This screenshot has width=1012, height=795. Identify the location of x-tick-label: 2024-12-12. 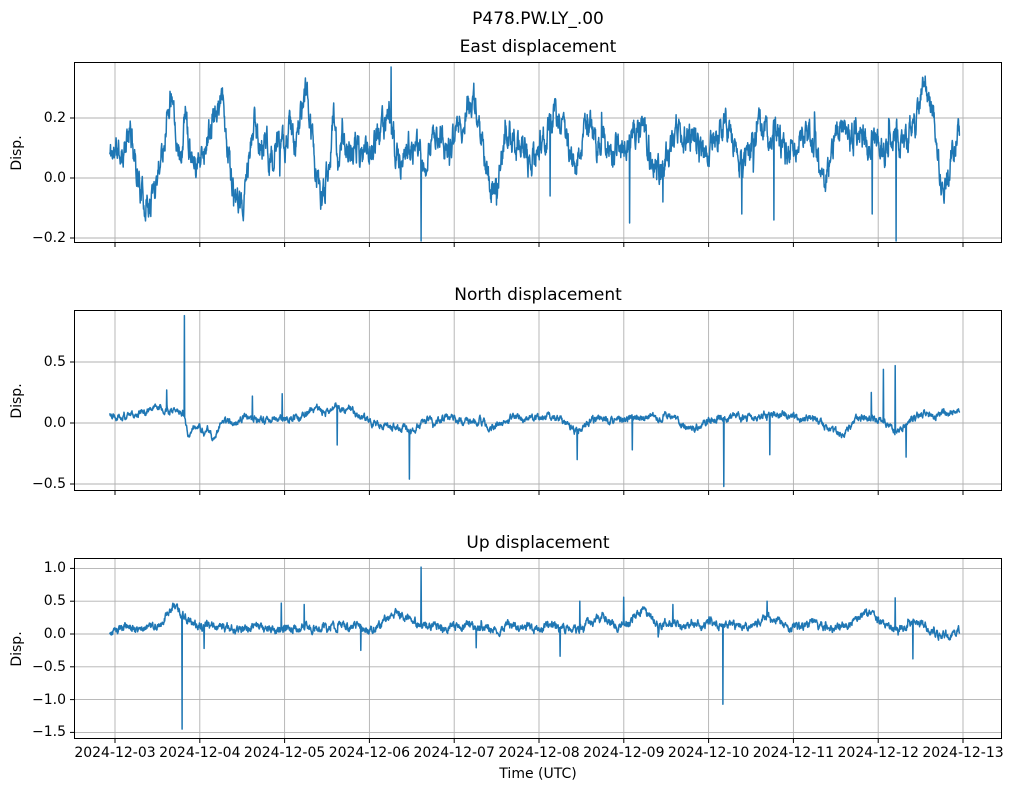
(878, 753).